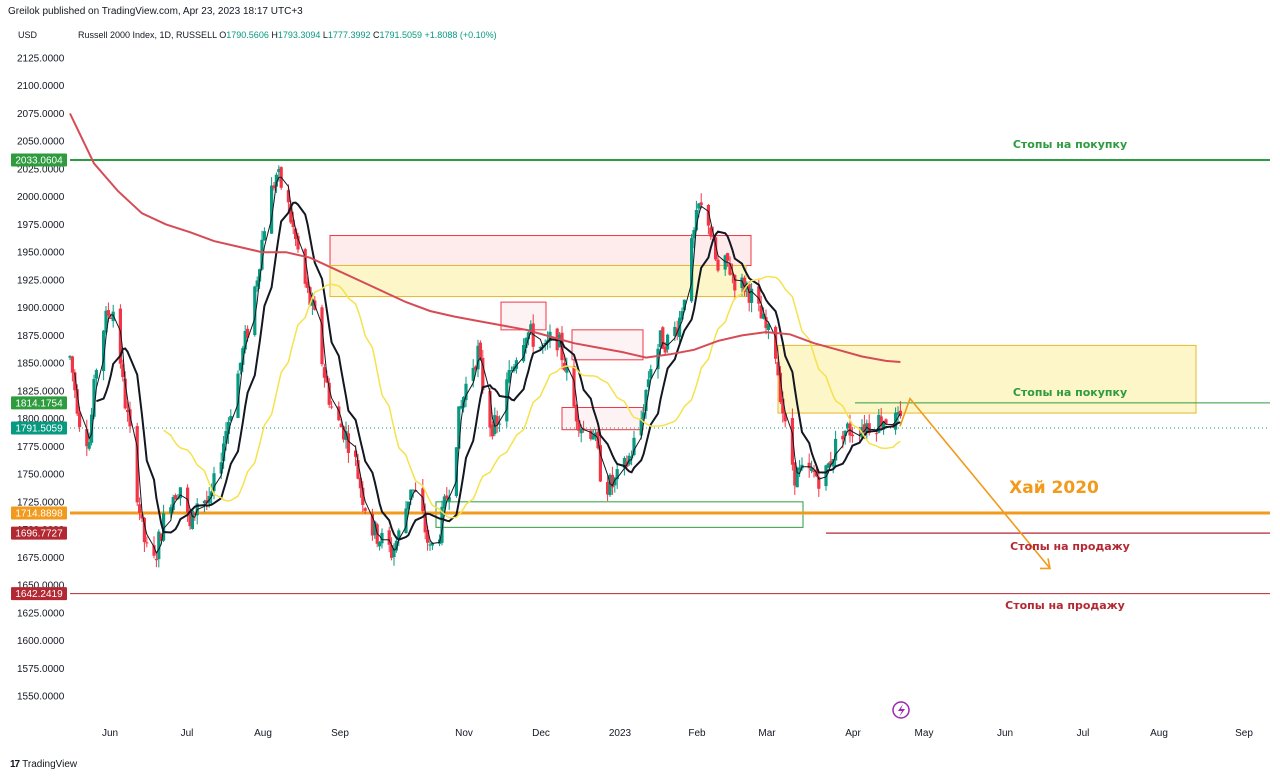  I want to click on y-tick-label: 2025.0000, so click(41, 169).